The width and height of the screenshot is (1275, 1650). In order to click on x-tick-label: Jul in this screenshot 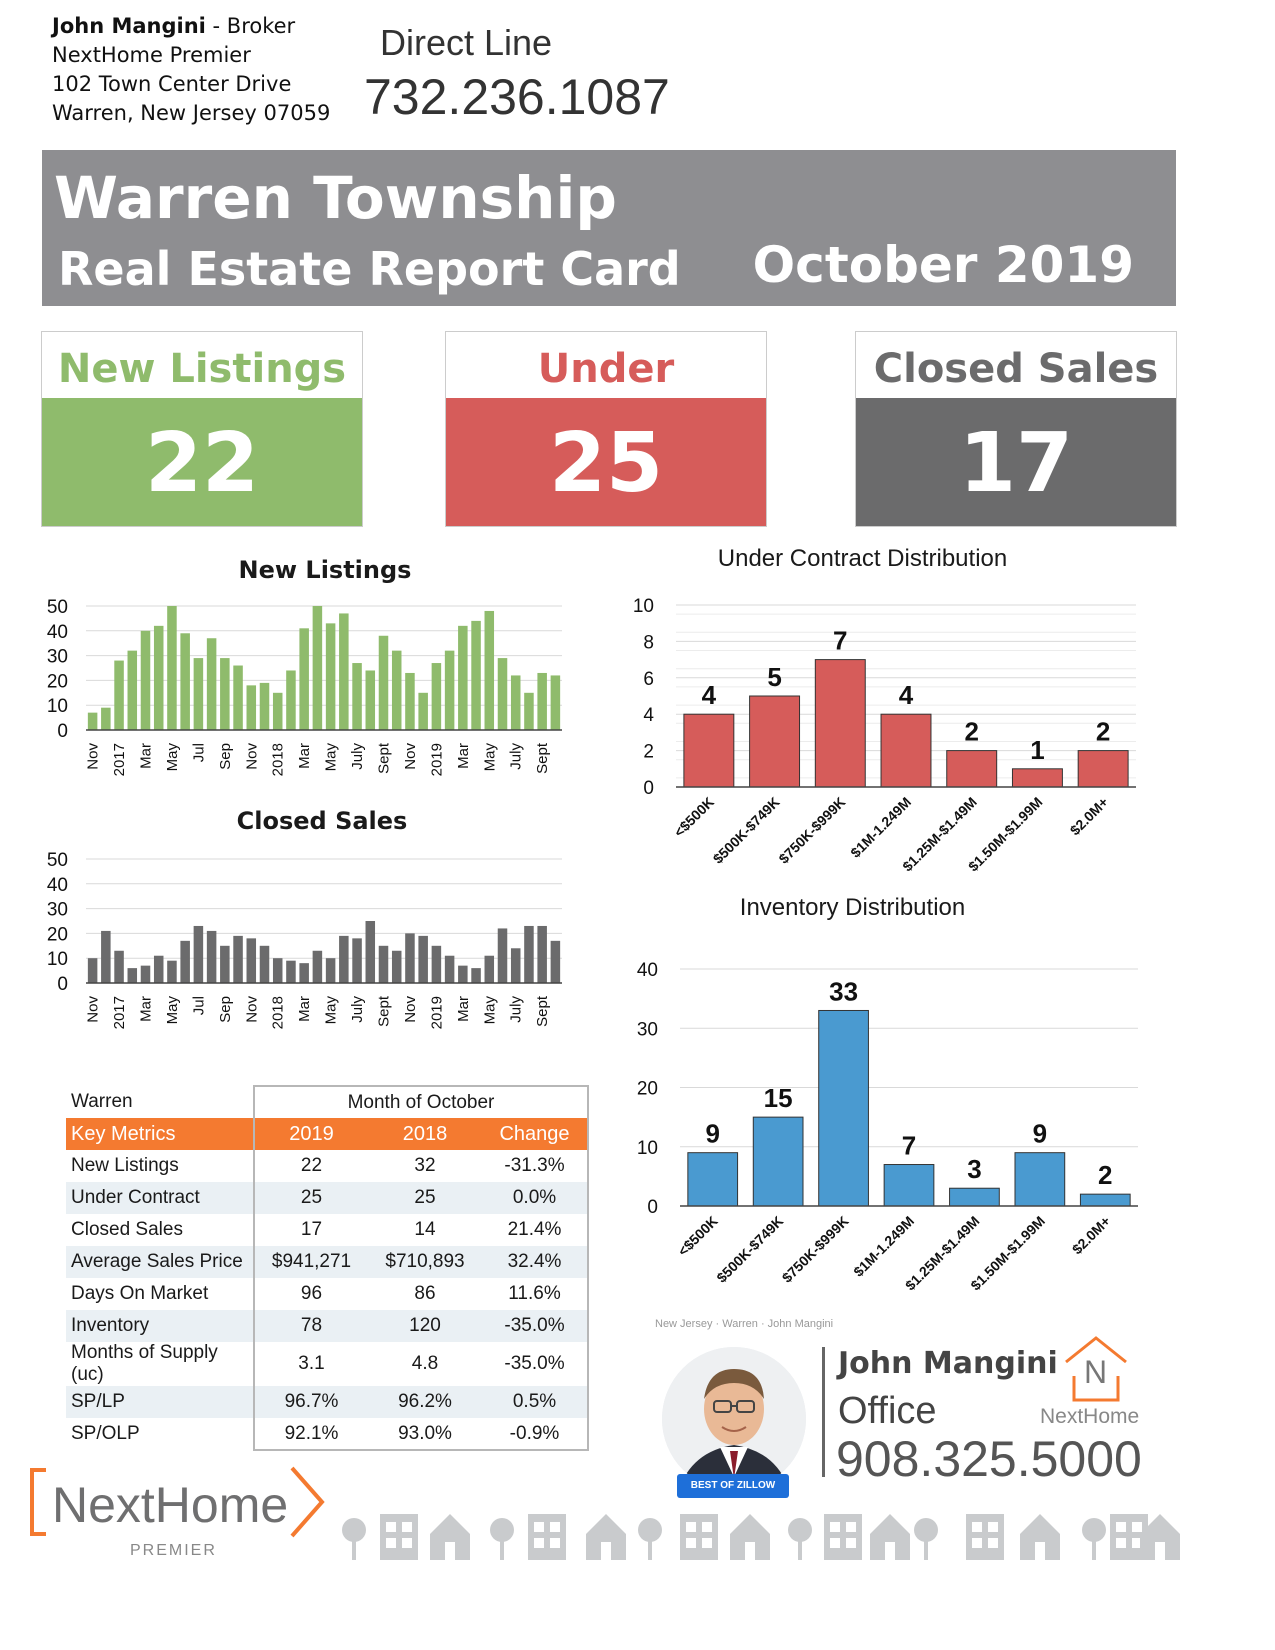, I will do `click(198, 1005)`.